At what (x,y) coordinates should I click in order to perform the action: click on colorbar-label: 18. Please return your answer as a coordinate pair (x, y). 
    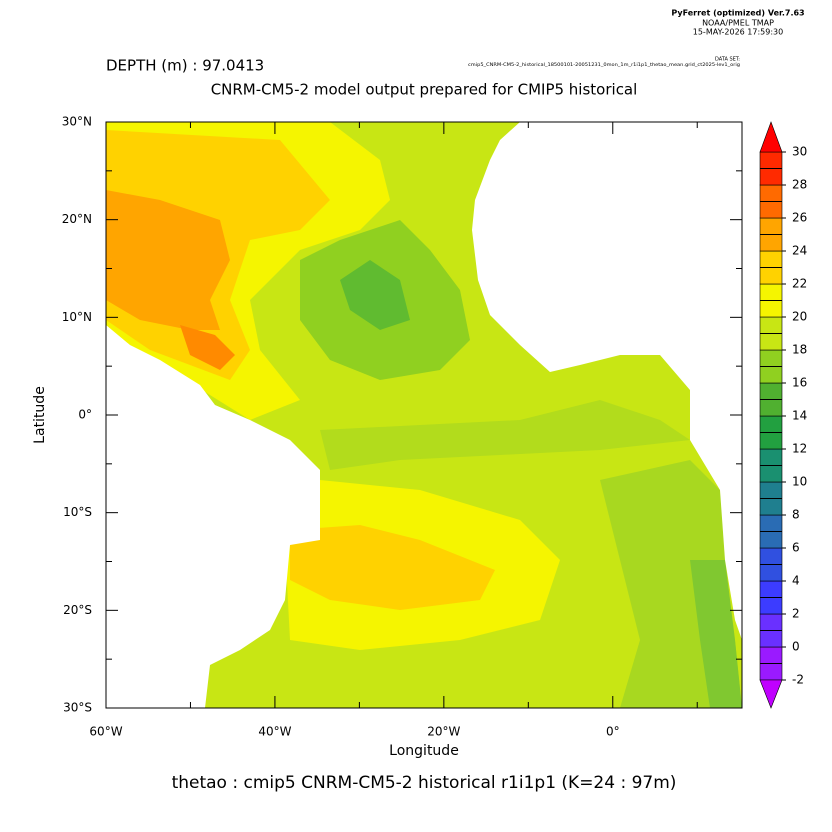
    Looking at the image, I should click on (799, 350).